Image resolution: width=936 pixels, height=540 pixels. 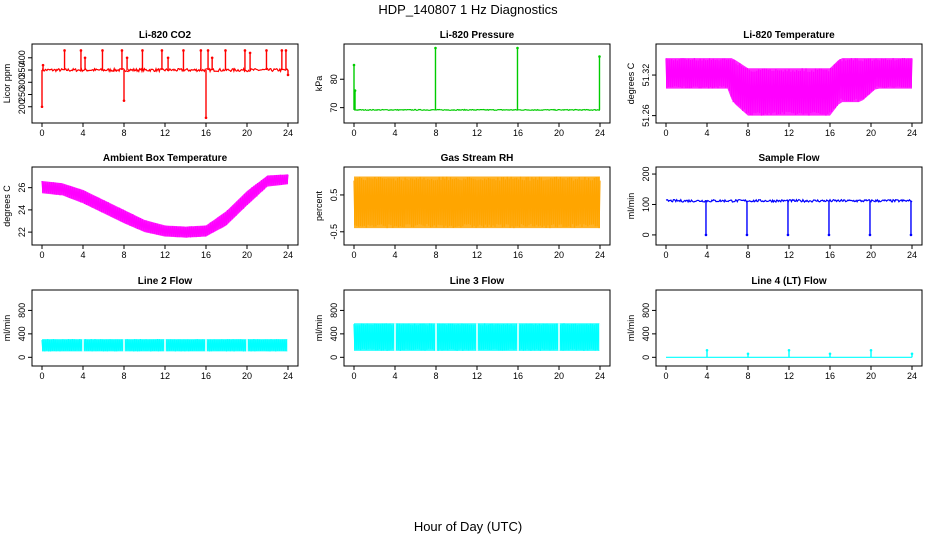 I want to click on panel-title: Ambient Box Temperature, so click(x=165, y=158).